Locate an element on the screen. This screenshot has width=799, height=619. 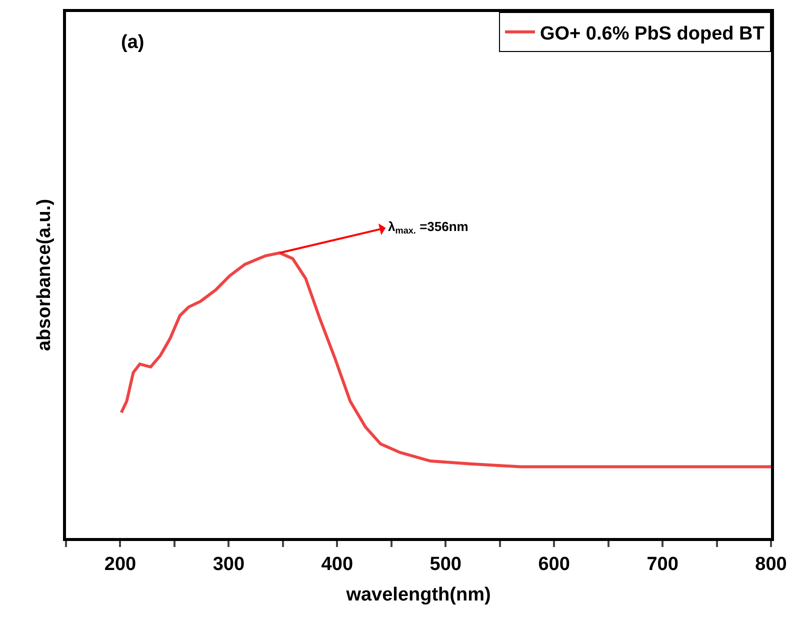
x-tick-label: 400 is located at coordinates (337, 564).